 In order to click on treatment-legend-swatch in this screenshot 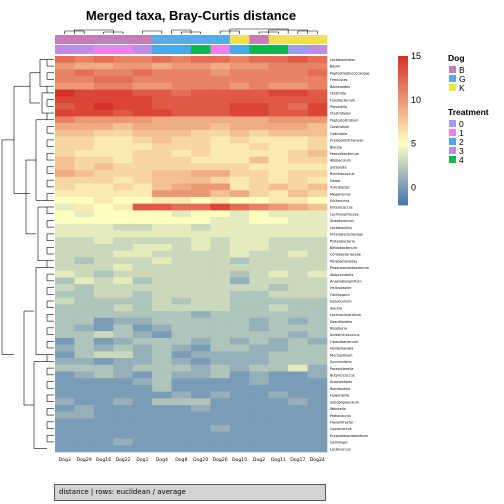, I will do `click(452, 159)`.